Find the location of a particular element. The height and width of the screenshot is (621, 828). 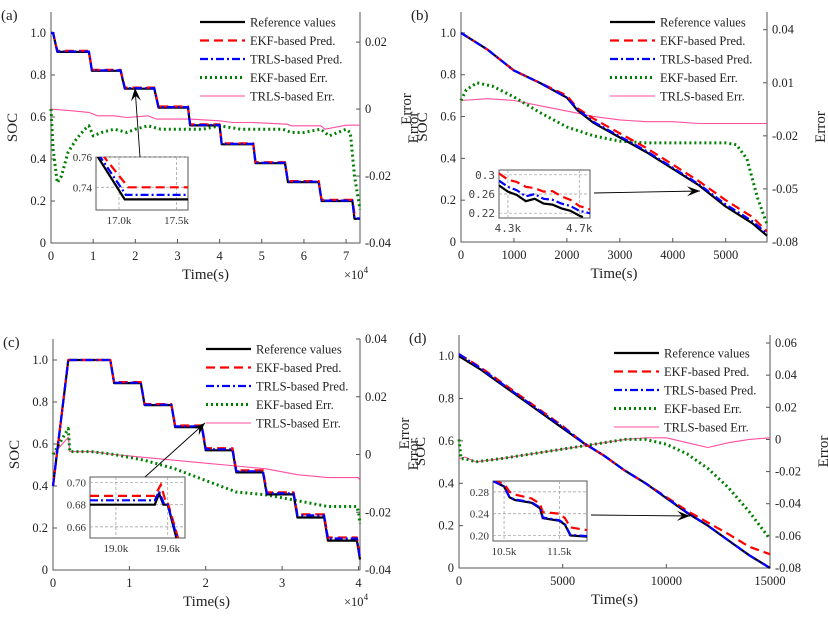

inset-y-tick-label: 0.76 is located at coordinates (83, 158).